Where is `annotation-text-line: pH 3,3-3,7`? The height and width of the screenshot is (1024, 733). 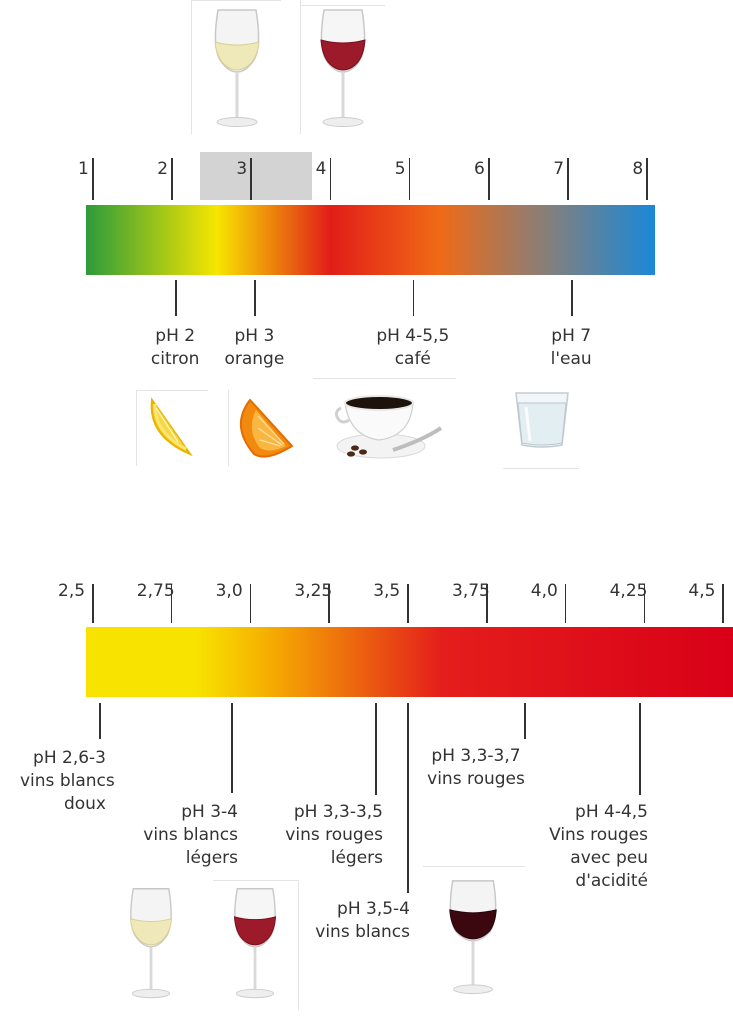
annotation-text-line: pH 3,3-3,7 is located at coordinates (476, 756).